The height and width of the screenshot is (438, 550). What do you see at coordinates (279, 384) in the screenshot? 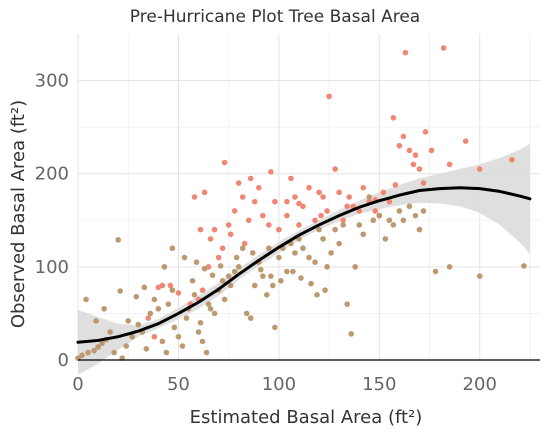
I see `x-tick-label: 100` at bounding box center [279, 384].